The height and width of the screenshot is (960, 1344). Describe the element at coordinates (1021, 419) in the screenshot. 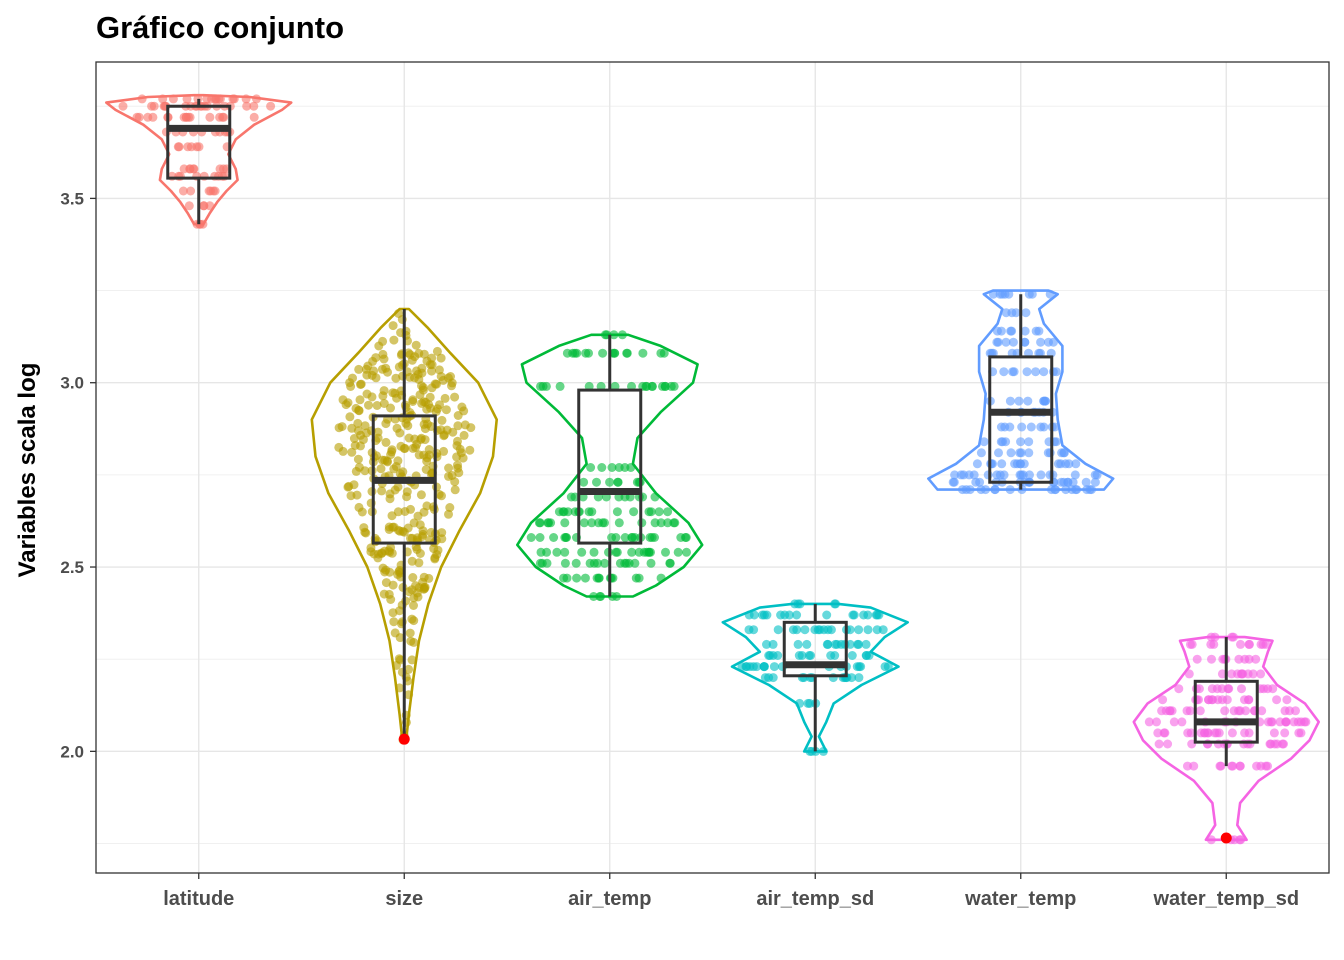

I see `box-water_temp` at that location.